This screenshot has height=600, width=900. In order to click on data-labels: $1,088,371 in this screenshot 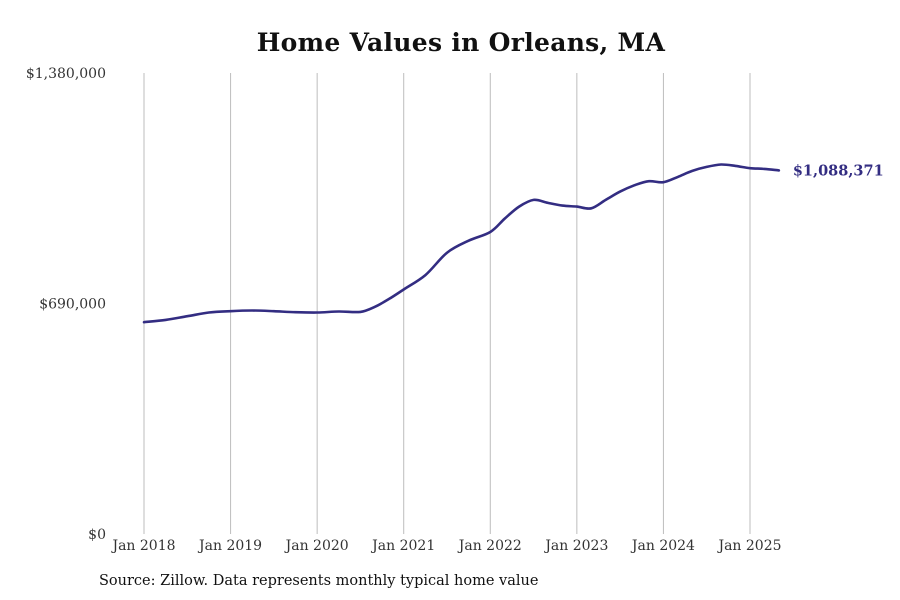, I will do `click(838, 170)`.